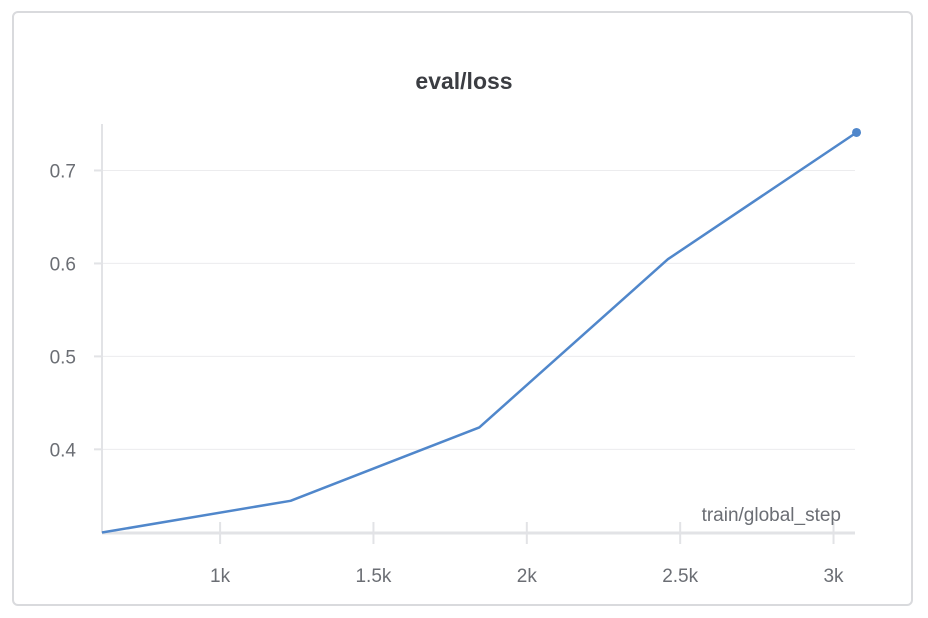 The height and width of the screenshot is (618, 928). Describe the element at coordinates (771, 515) in the screenshot. I see `x-axis-label: train/global_step` at that location.